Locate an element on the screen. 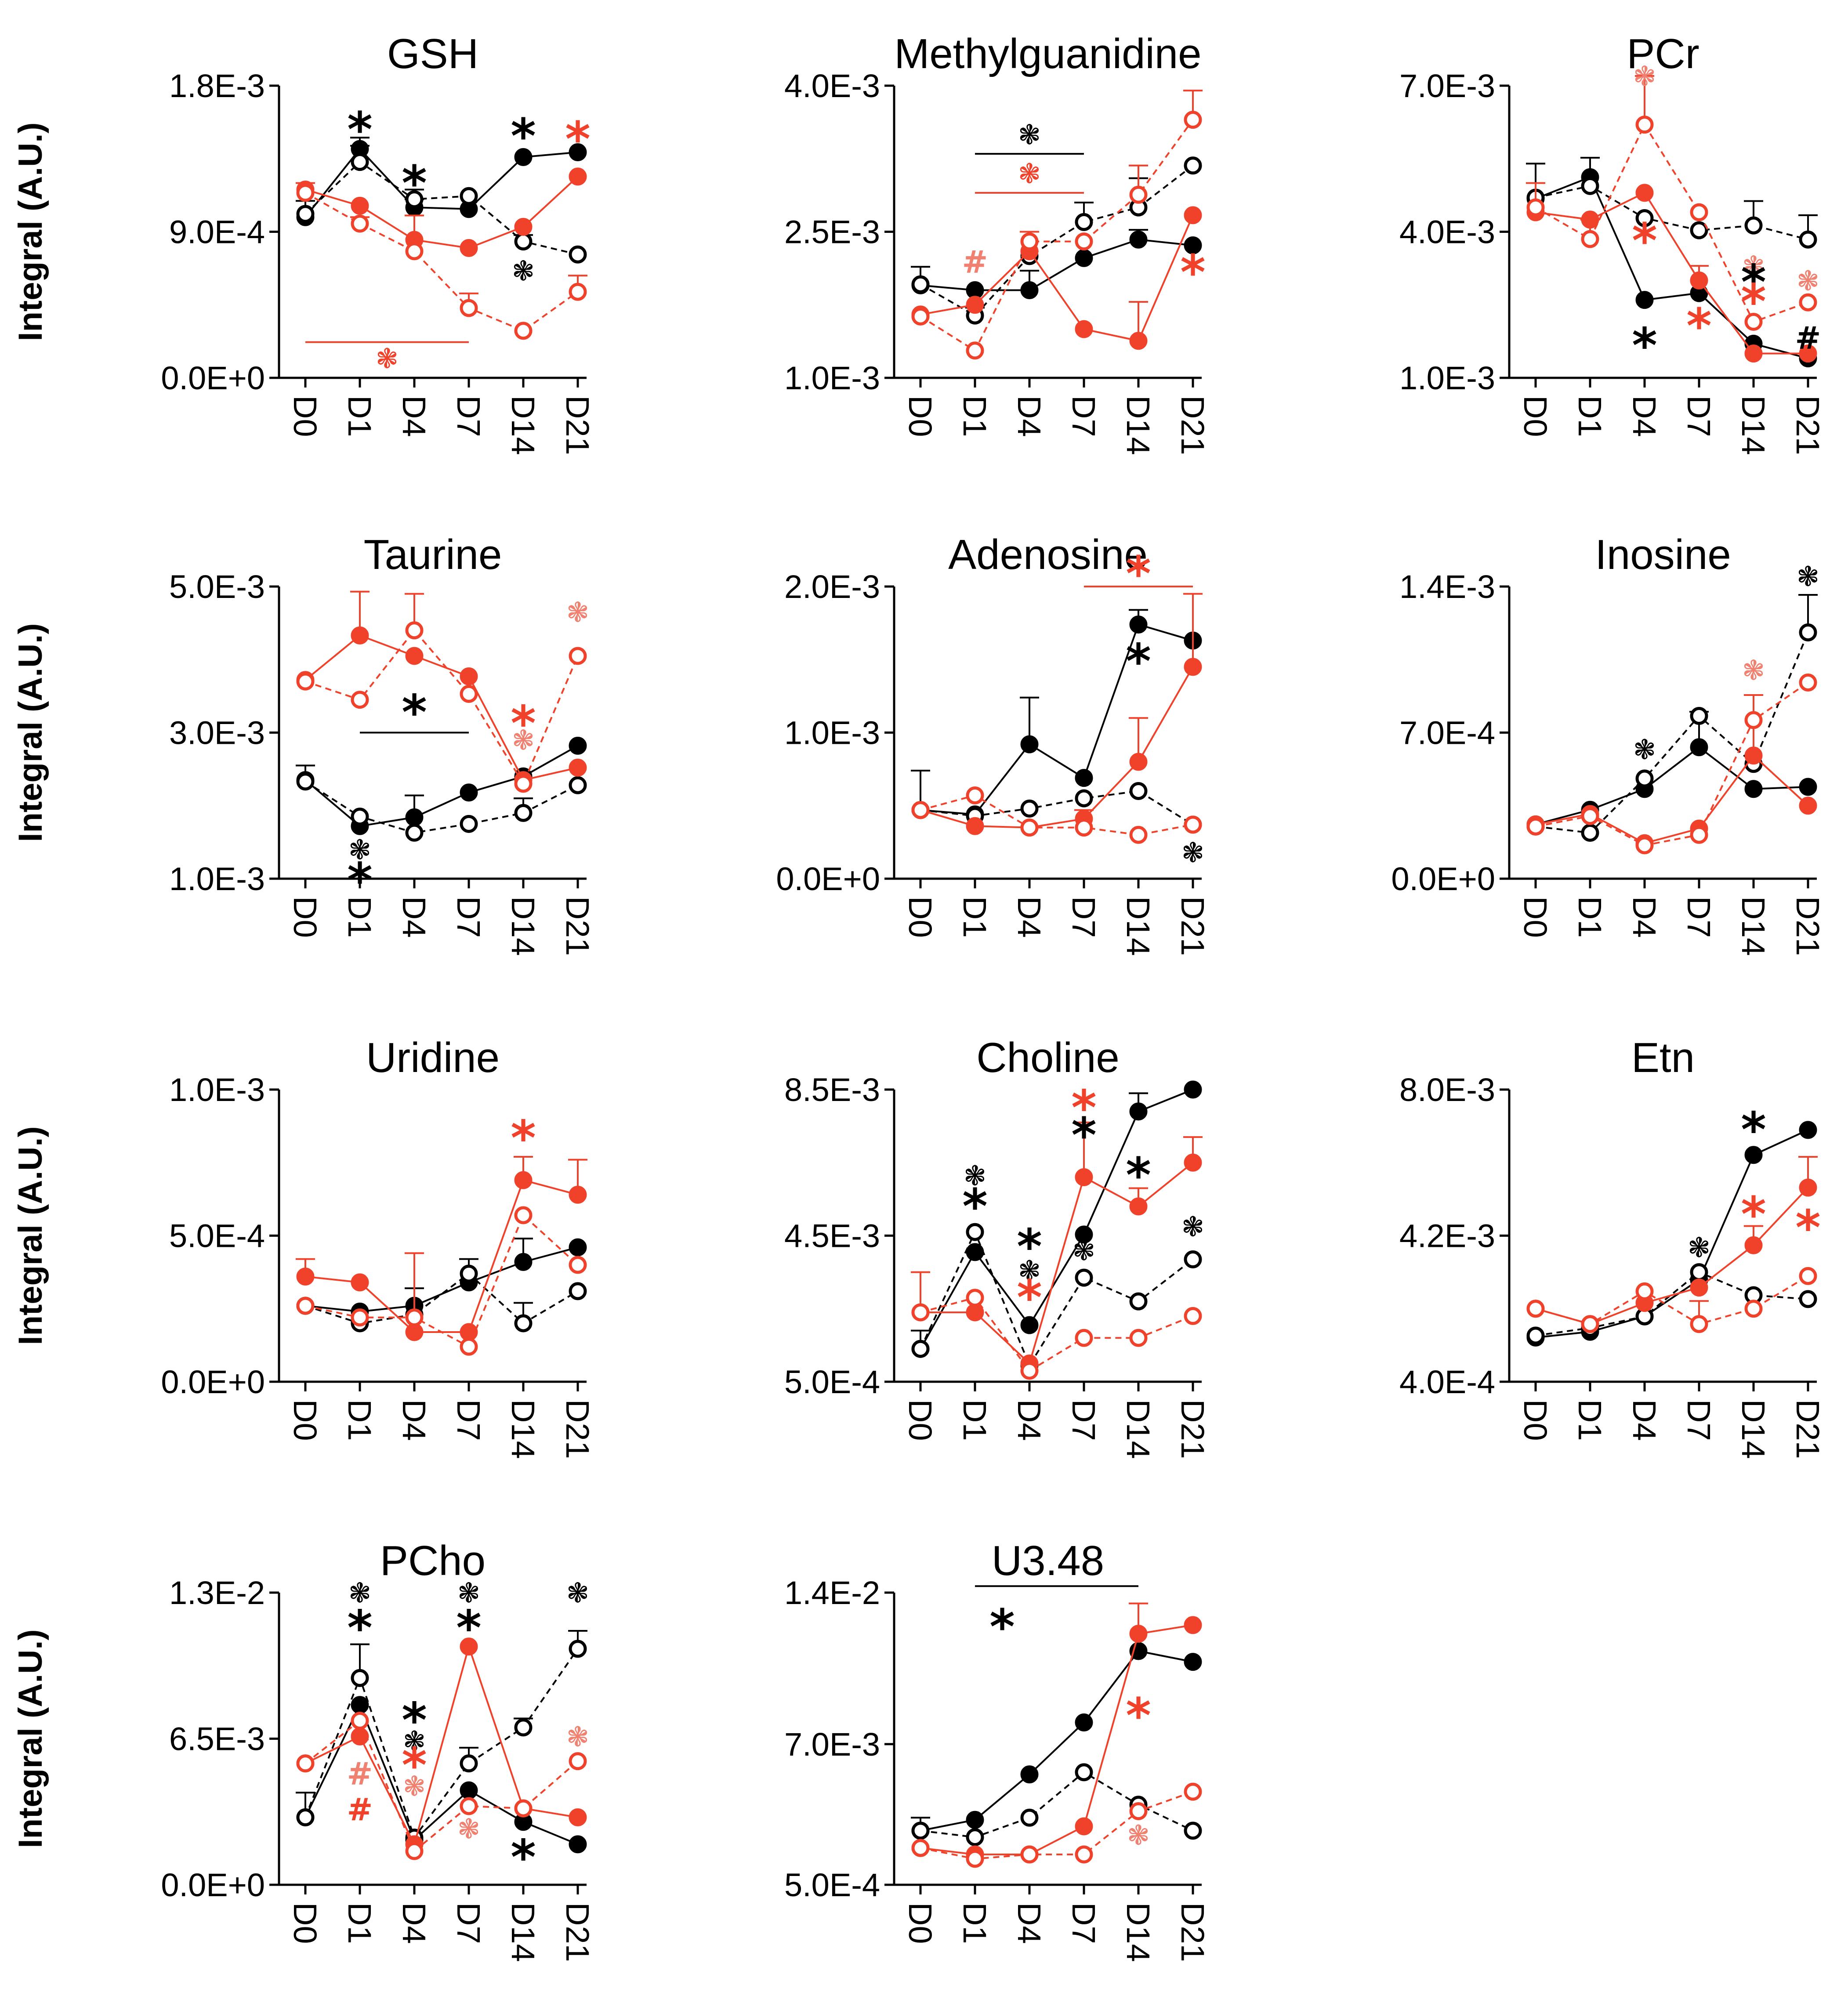 The image size is (1848, 1999). panel-title: Taurine is located at coordinates (433, 554).